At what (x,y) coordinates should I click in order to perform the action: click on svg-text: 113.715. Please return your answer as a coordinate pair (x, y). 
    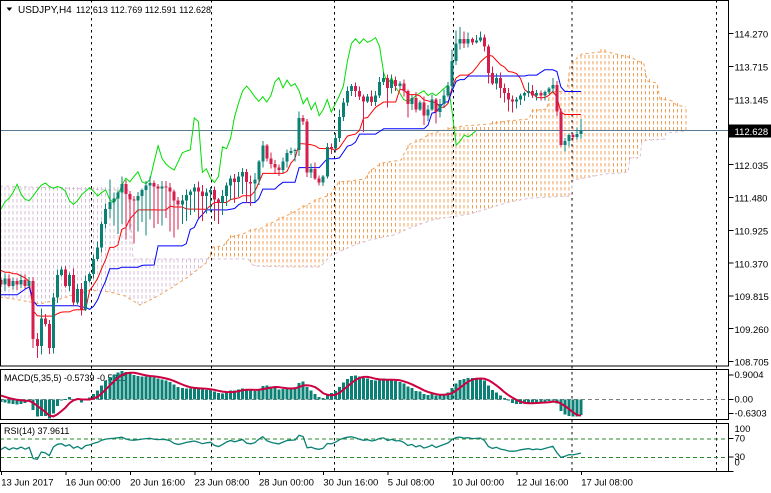
    Looking at the image, I should click on (752, 68).